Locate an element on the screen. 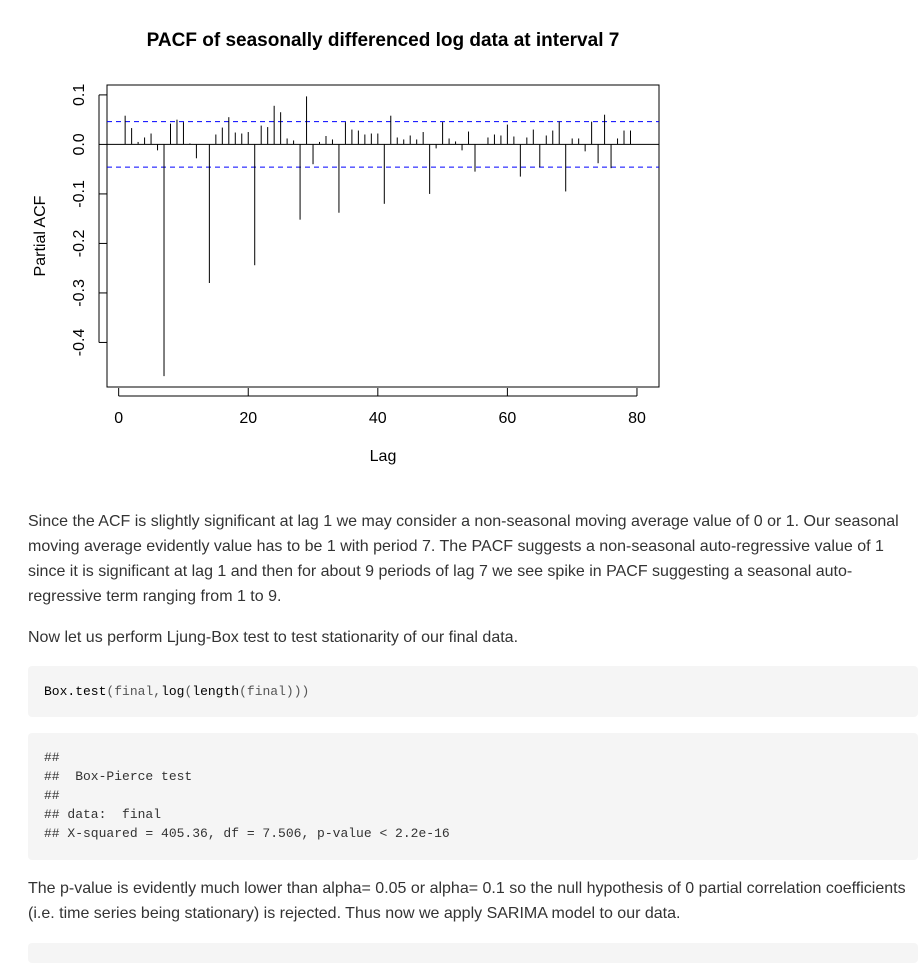 Image resolution: width=920 pixels, height=963 pixels. code-punct: , is located at coordinates (157, 691).